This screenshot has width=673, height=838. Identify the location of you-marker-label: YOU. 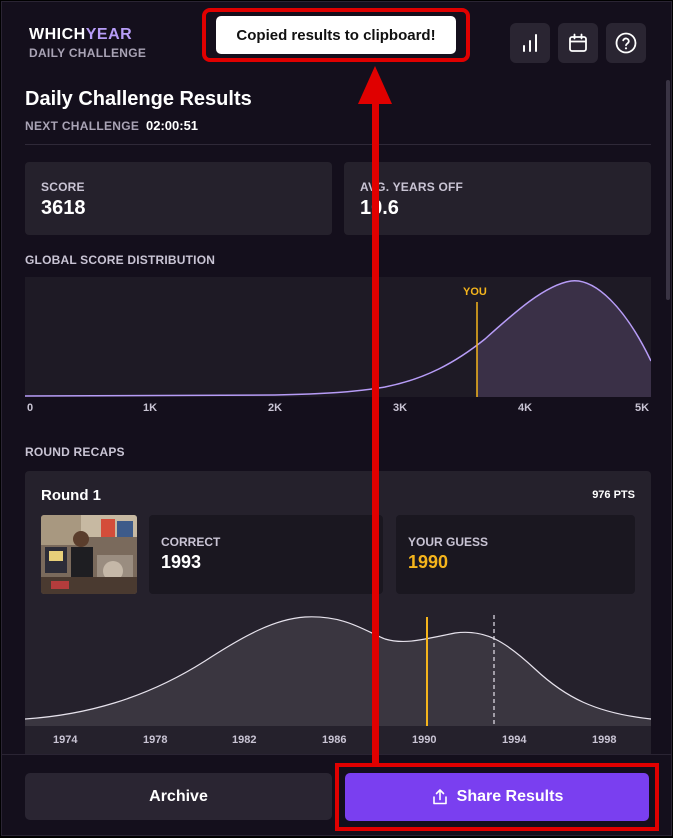
(475, 292).